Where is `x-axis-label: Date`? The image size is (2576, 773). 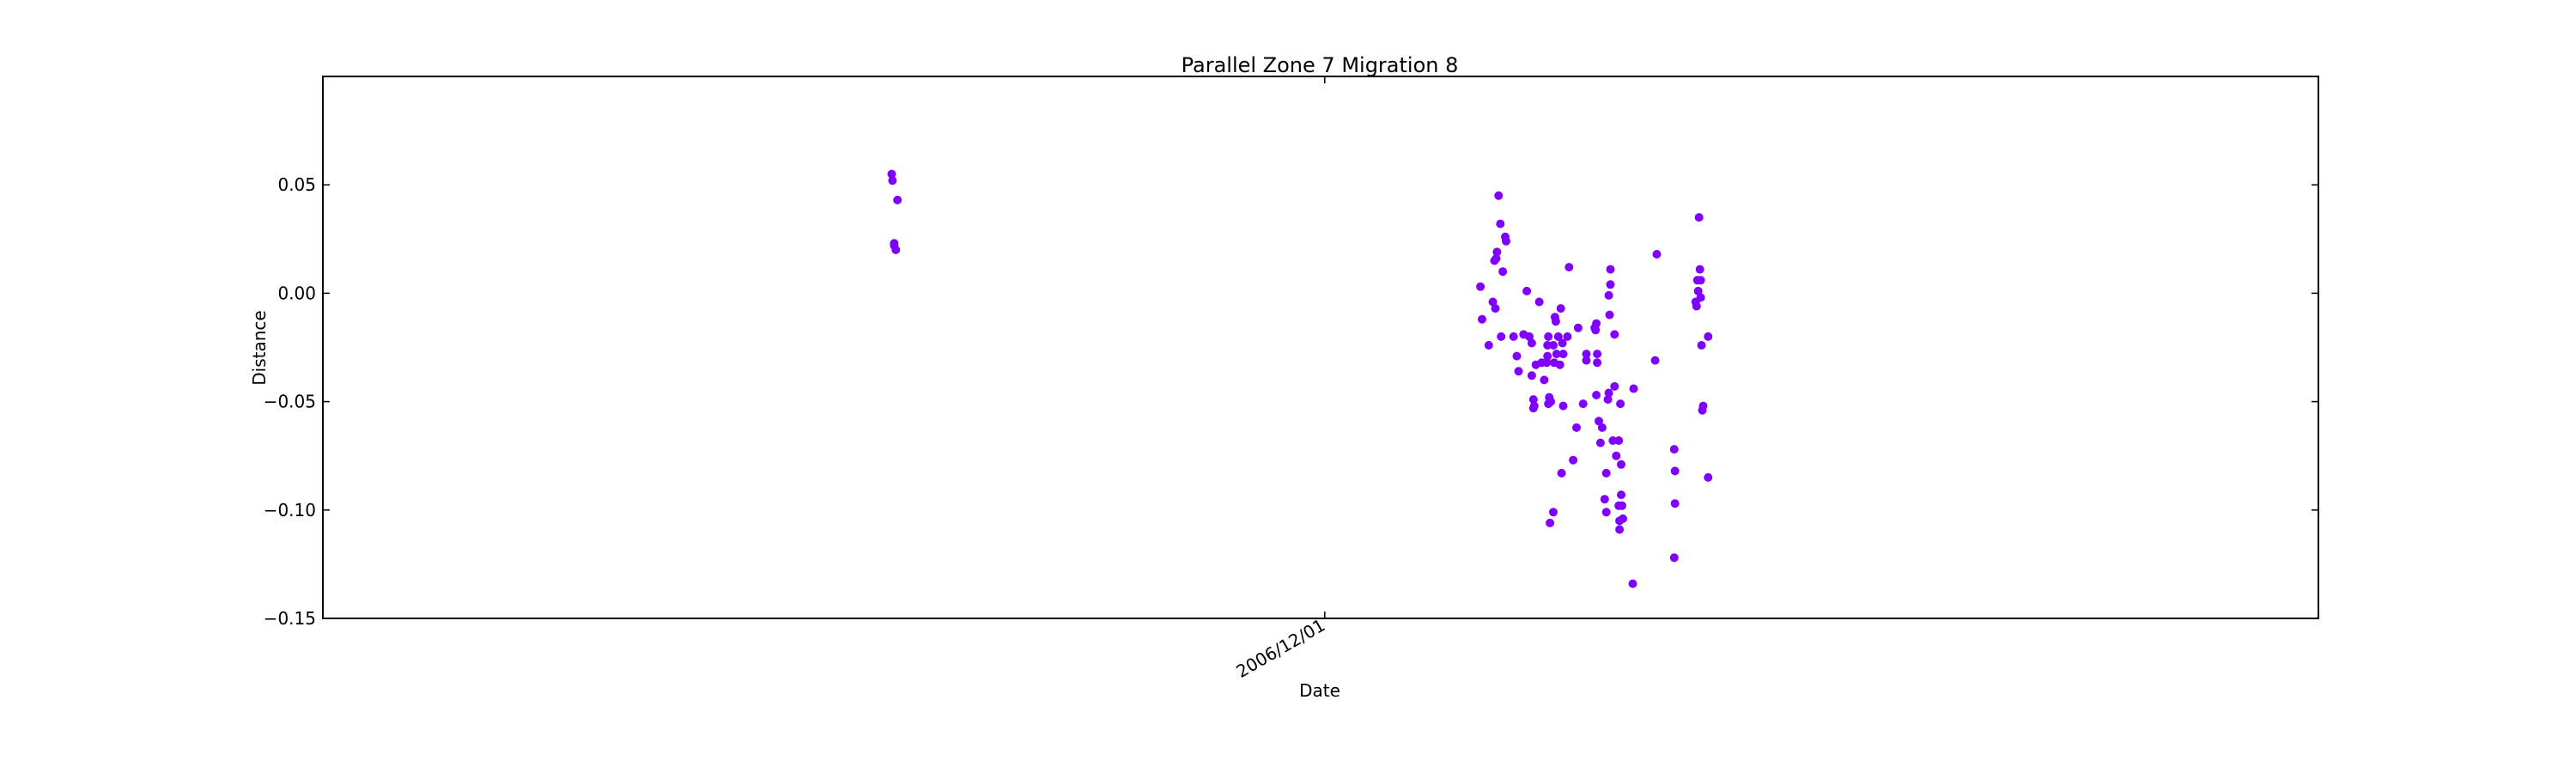
x-axis-label: Date is located at coordinates (1319, 690).